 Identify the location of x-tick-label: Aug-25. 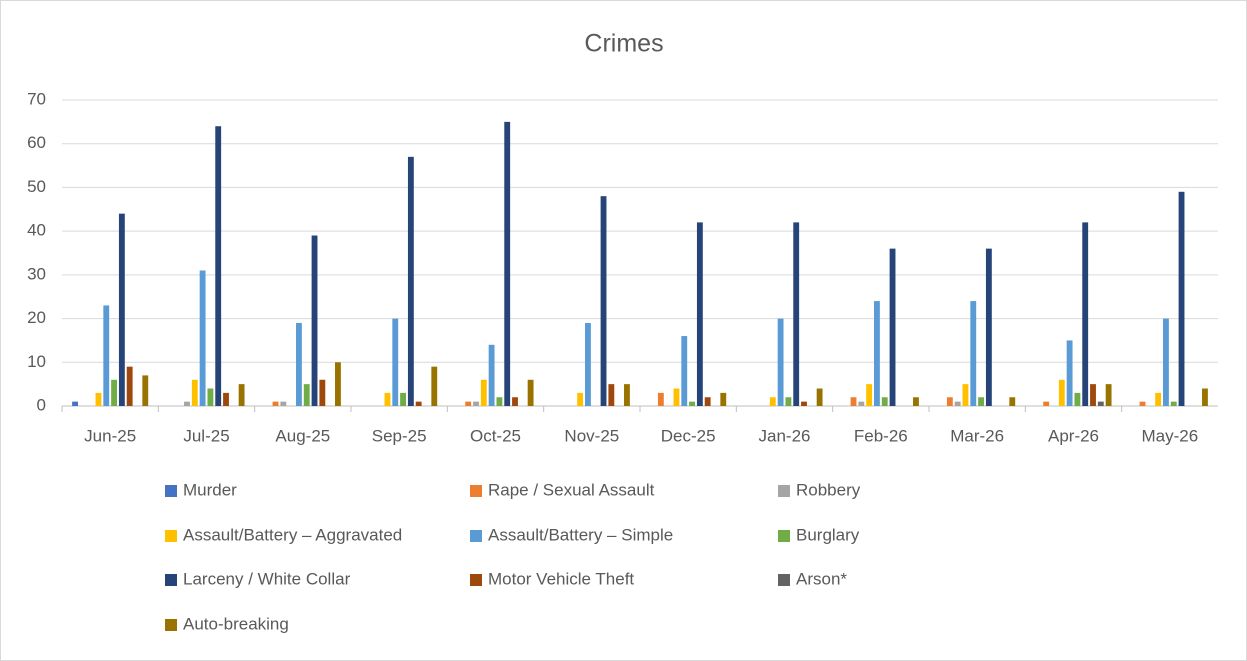
(302, 435).